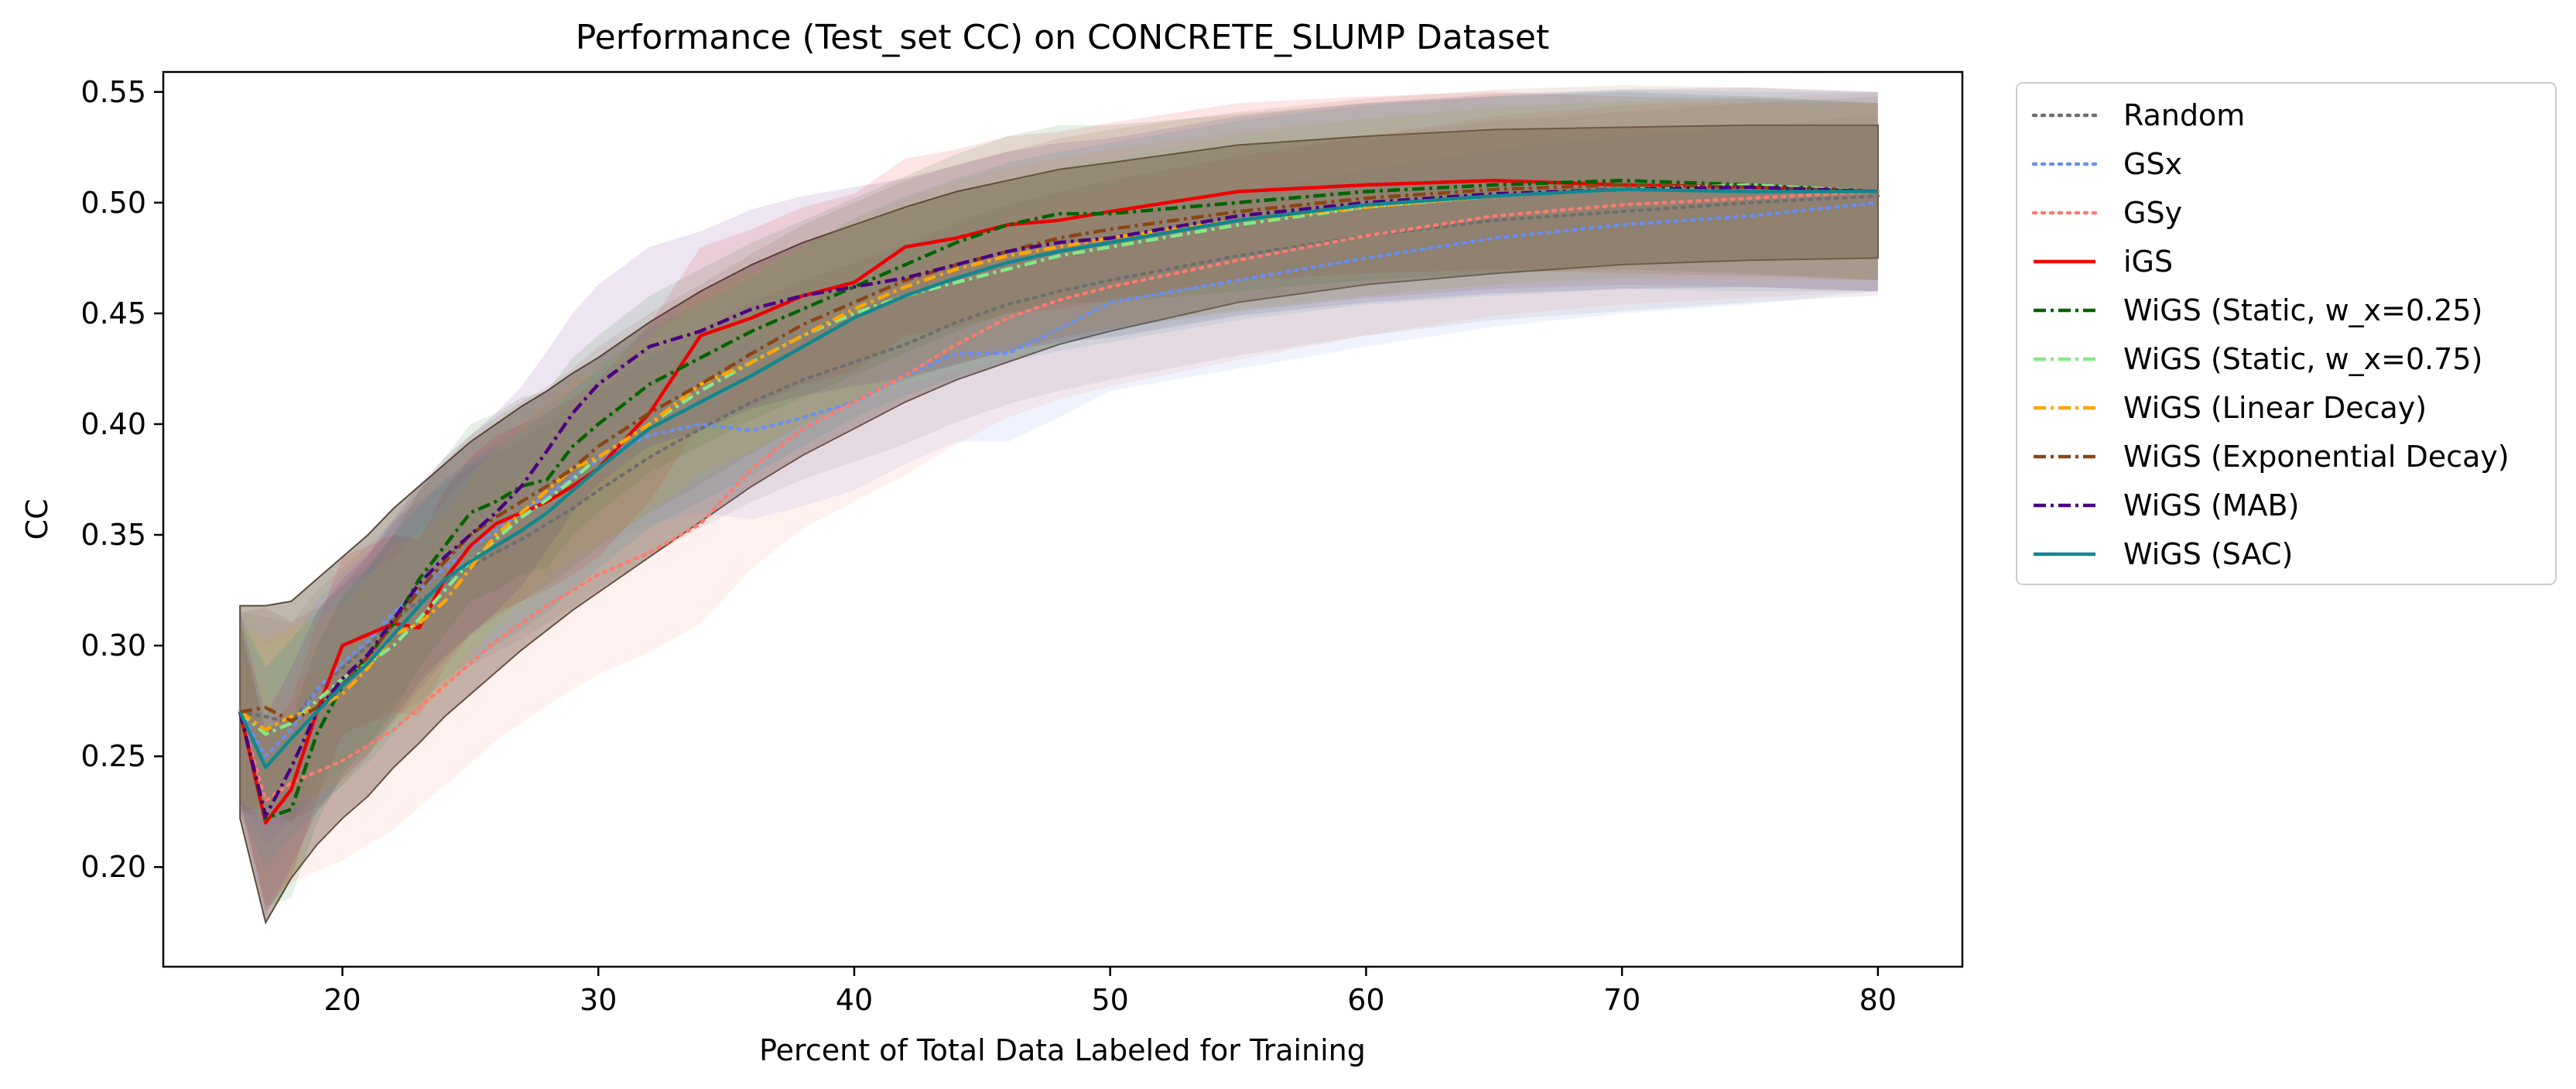  I want to click on y-tick-label-7: 0.55, so click(113, 92).